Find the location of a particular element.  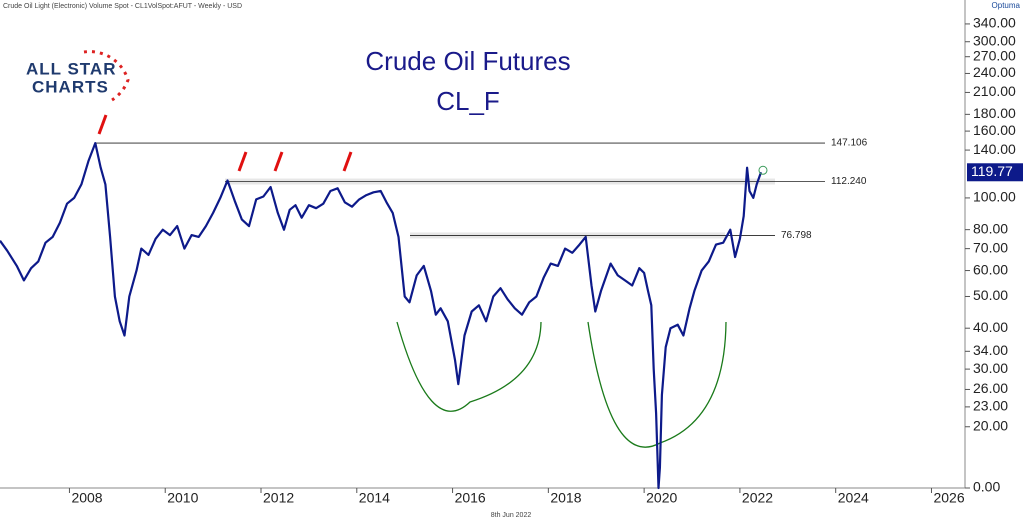

x-tick-label: 2020 is located at coordinates (661, 498).